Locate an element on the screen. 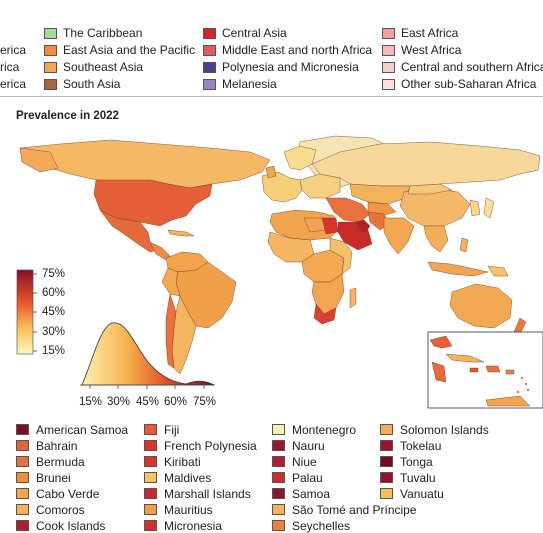 Image resolution: width=543 pixels, height=533 pixels. legend-label: East Asia and the Pacific is located at coordinates (129, 50).